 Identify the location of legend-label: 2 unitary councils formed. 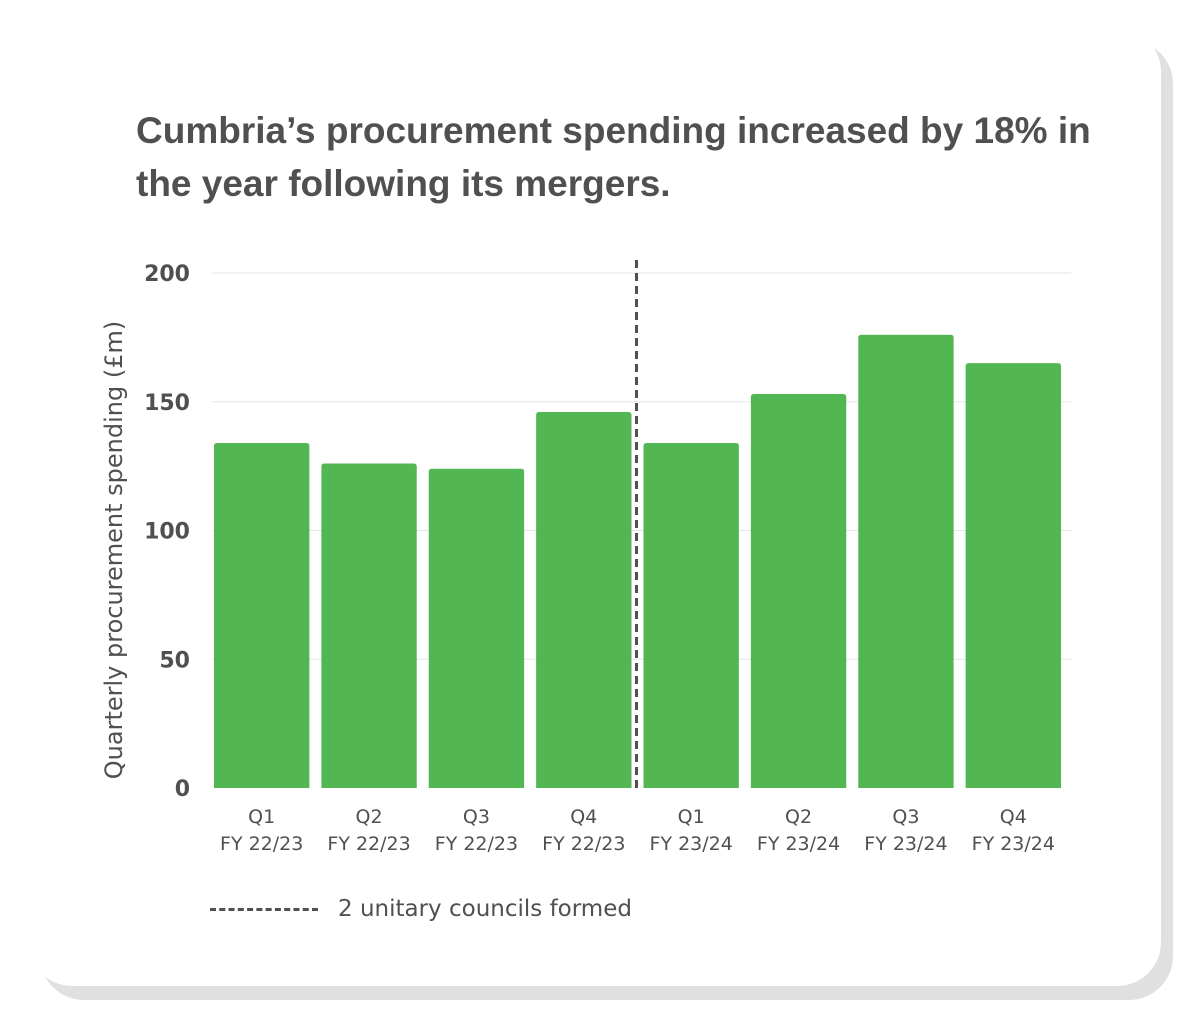
(485, 909).